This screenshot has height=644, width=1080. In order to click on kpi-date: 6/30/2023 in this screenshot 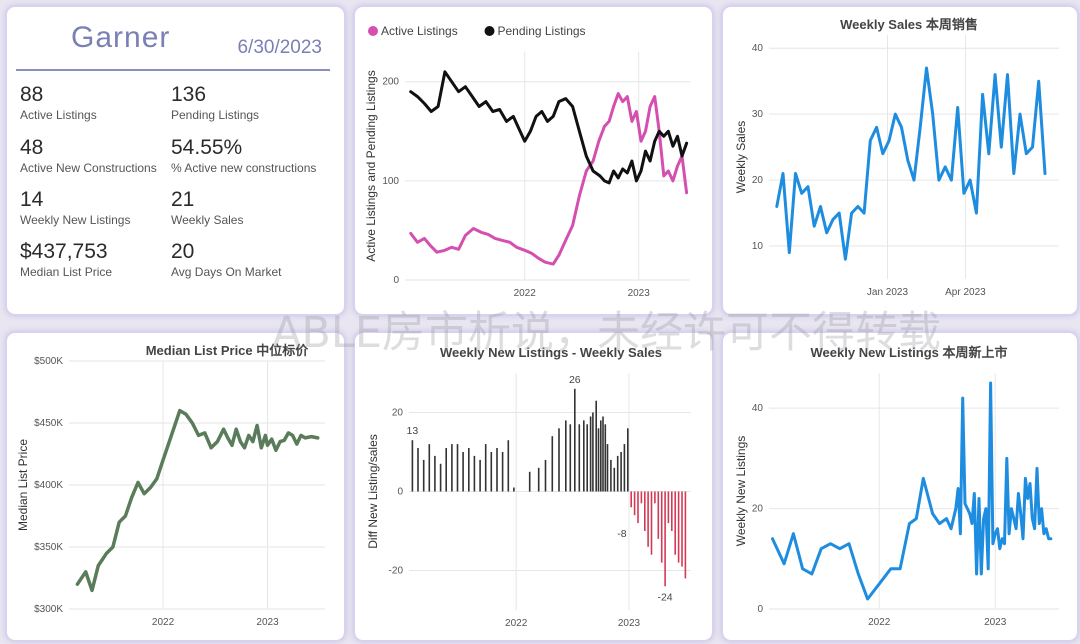, I will do `click(279, 47)`.